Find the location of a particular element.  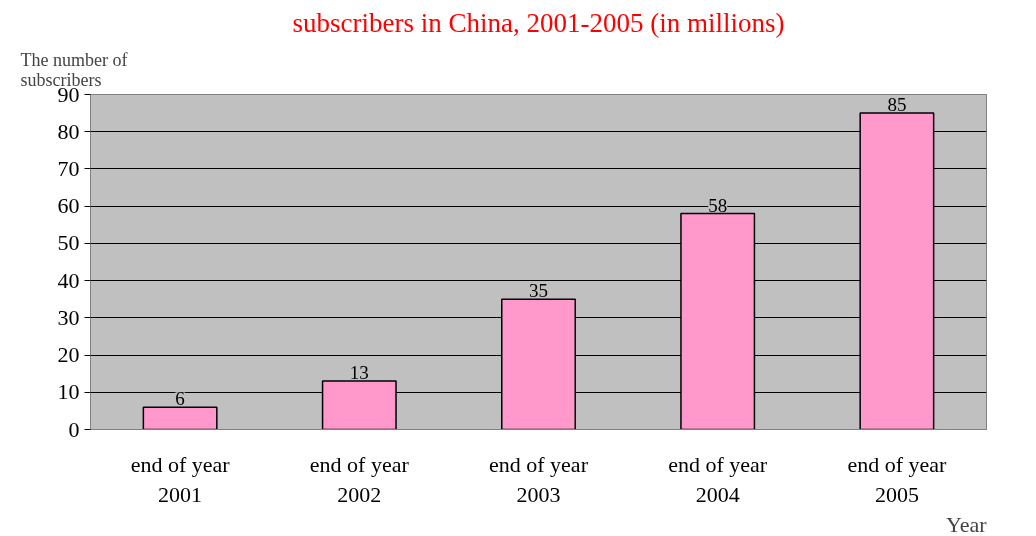

data-label: 85 is located at coordinates (897, 105).